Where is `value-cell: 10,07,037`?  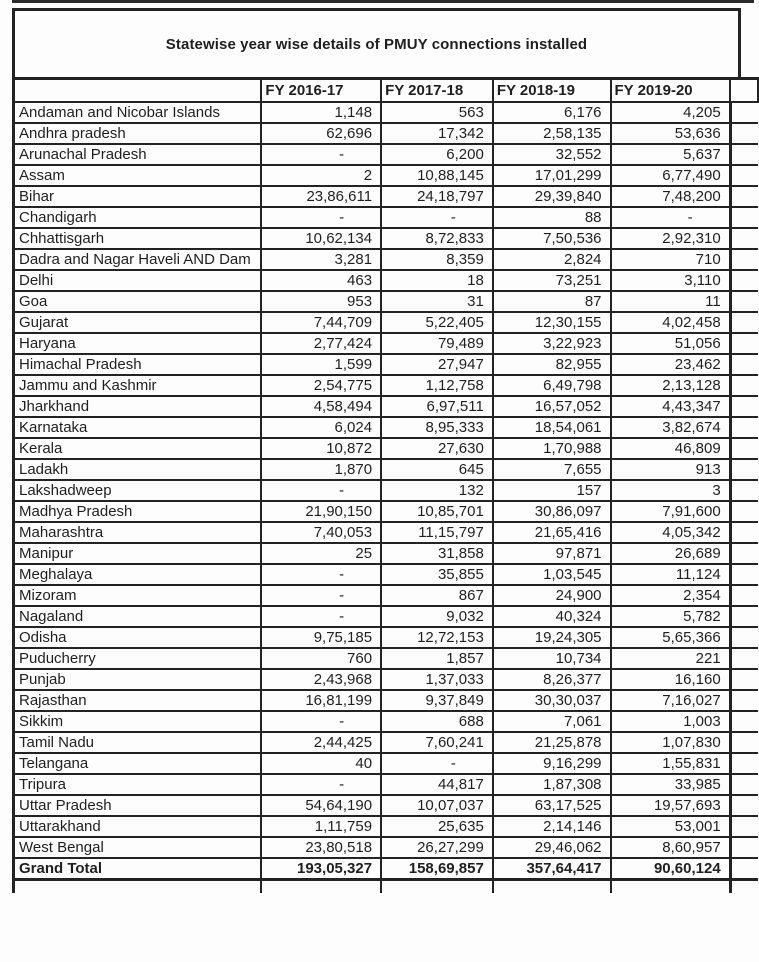
value-cell: 10,07,037 is located at coordinates (437, 805).